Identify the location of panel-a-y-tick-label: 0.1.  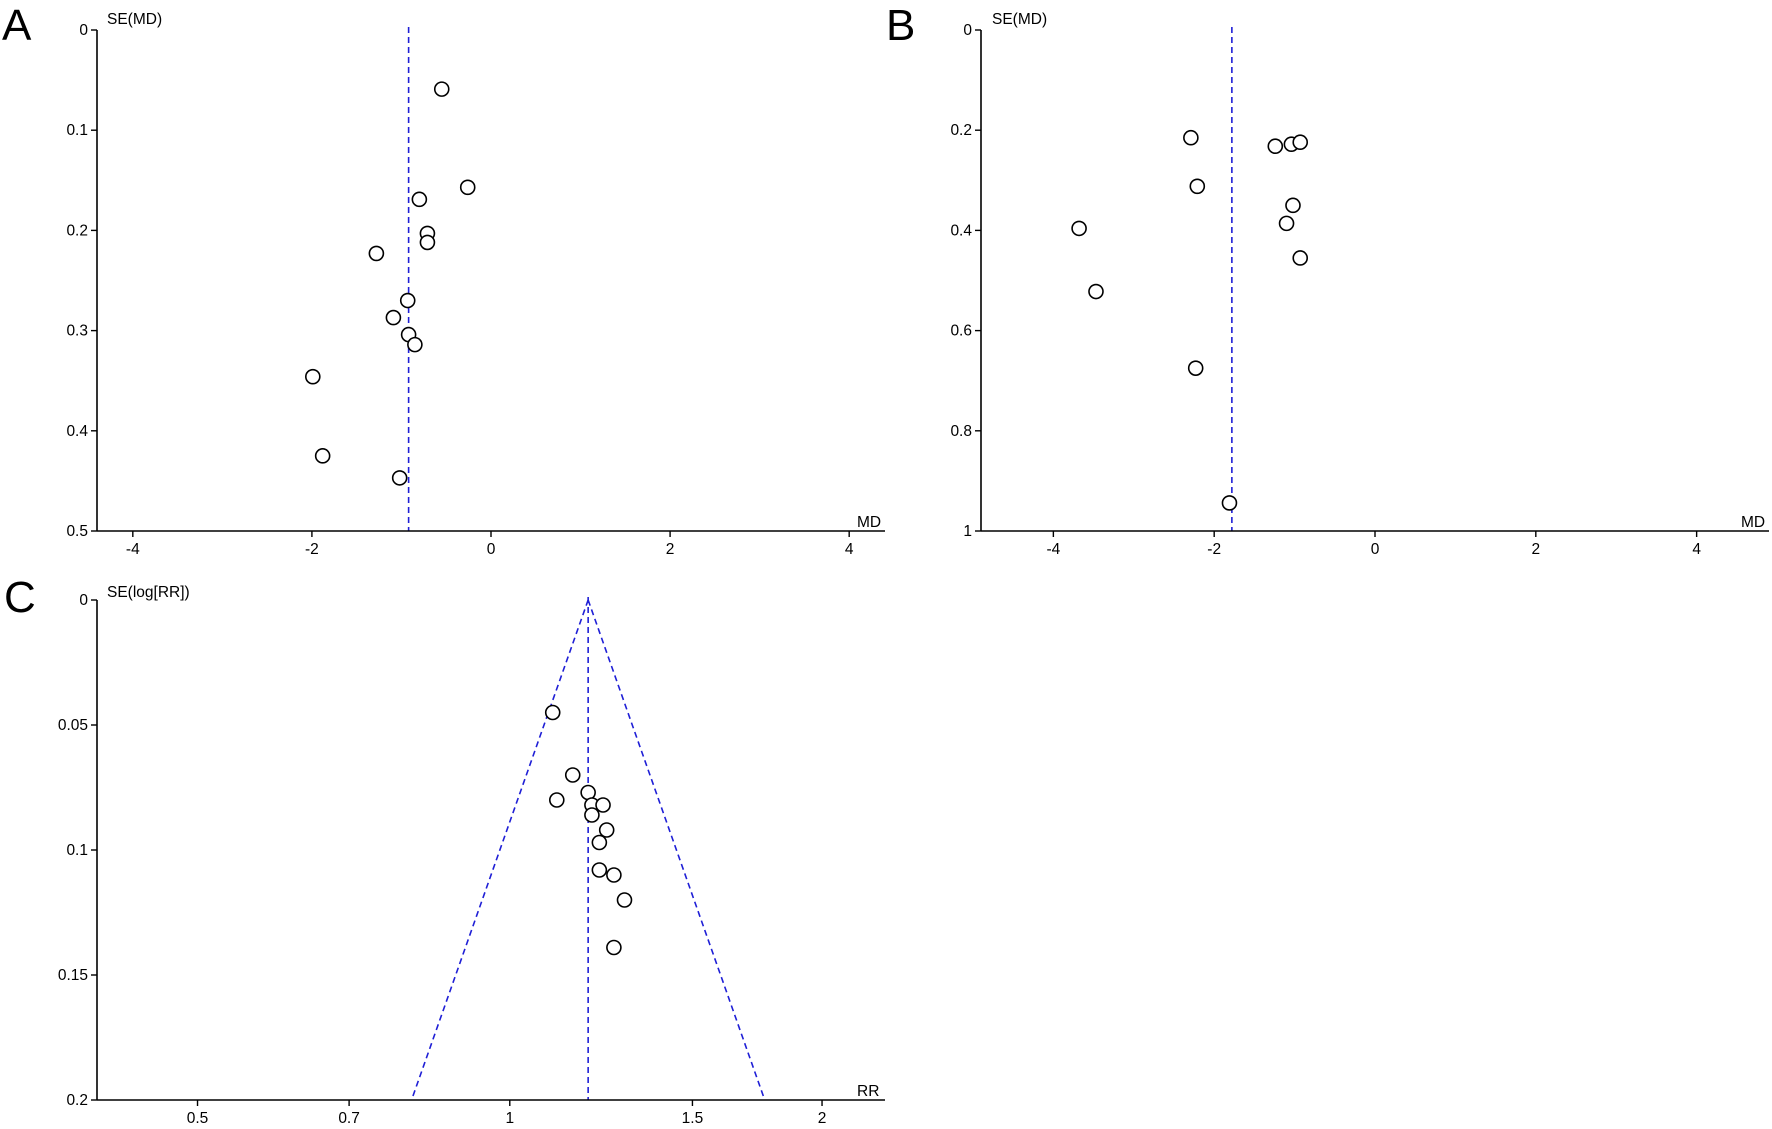
(77, 130).